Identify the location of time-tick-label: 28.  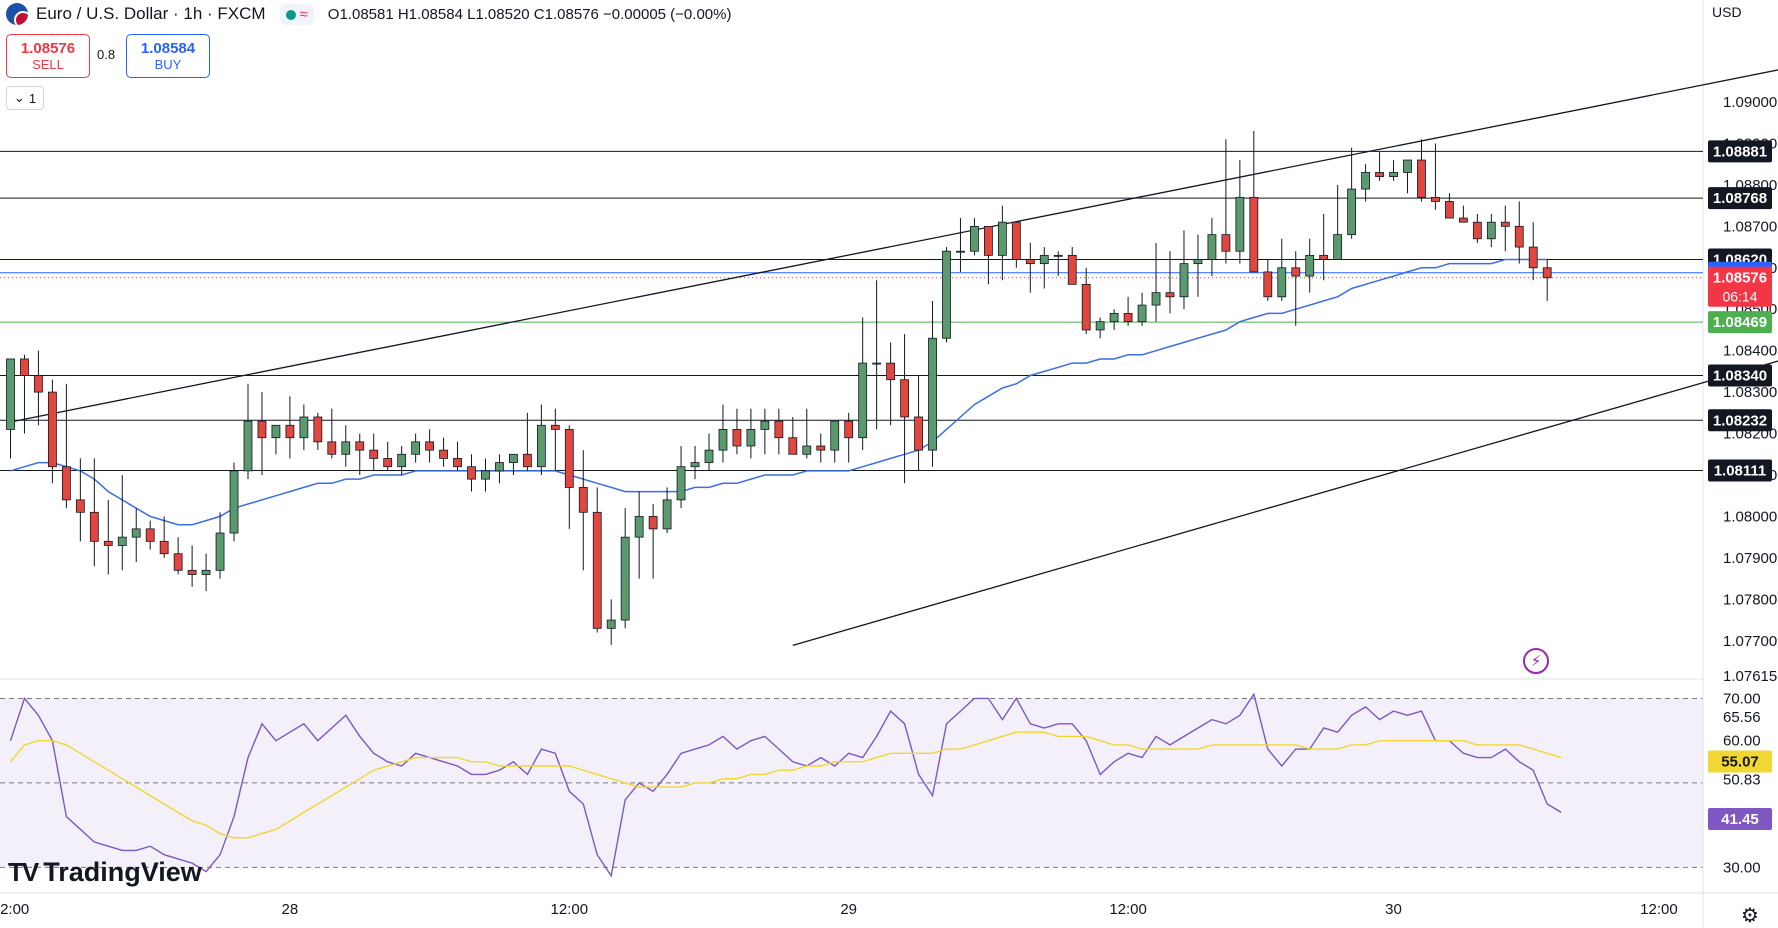
(290, 909).